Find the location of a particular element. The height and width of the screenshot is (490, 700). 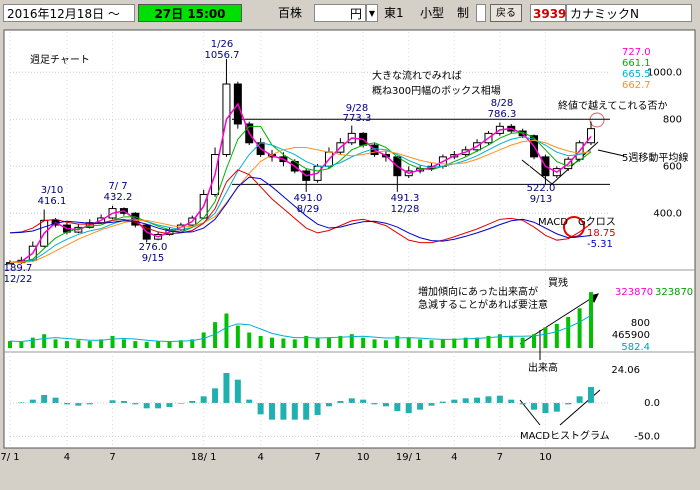

annotation: 786.3 is located at coordinates (502, 114).